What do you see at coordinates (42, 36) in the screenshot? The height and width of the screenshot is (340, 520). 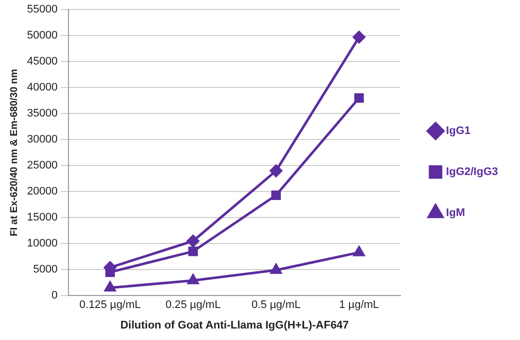 I see `y-tick-label: 50000` at bounding box center [42, 36].